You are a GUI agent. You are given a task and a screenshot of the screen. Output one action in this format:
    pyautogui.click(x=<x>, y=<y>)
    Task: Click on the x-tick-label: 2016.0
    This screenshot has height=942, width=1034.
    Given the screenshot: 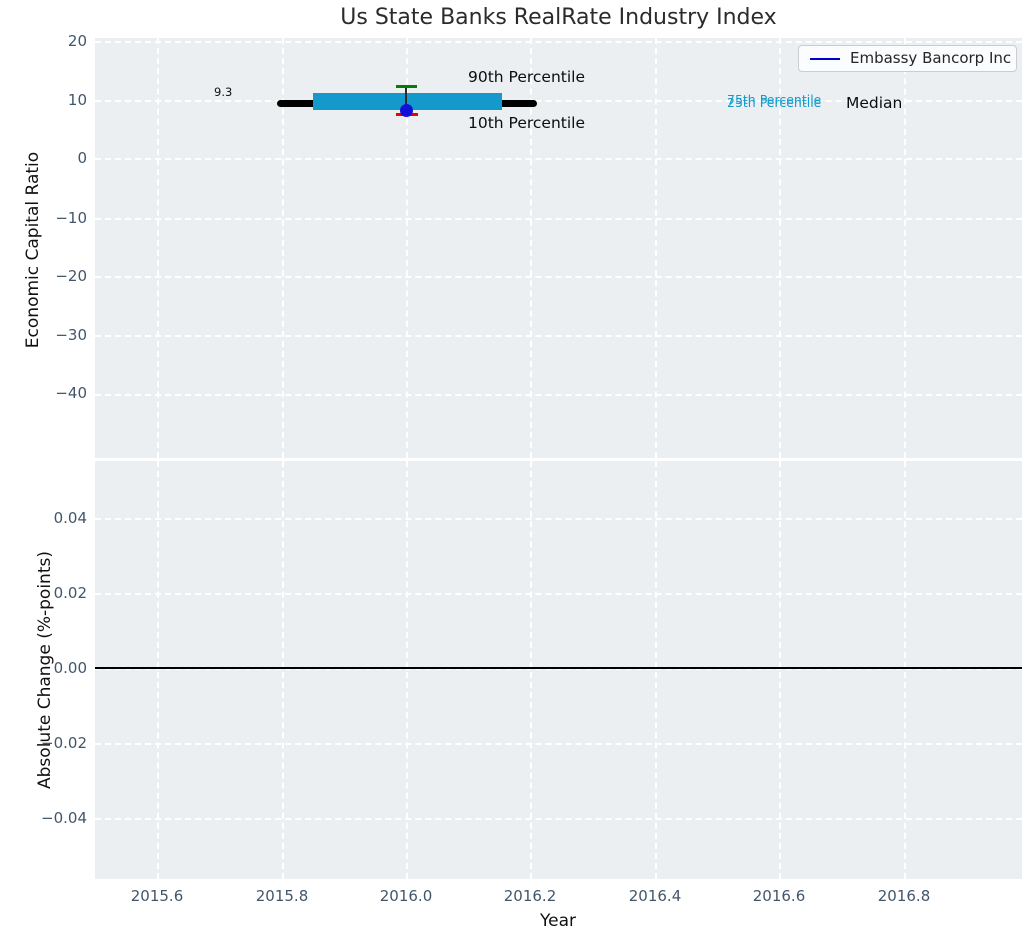 What is the action you would take?
    pyautogui.click(x=406, y=896)
    